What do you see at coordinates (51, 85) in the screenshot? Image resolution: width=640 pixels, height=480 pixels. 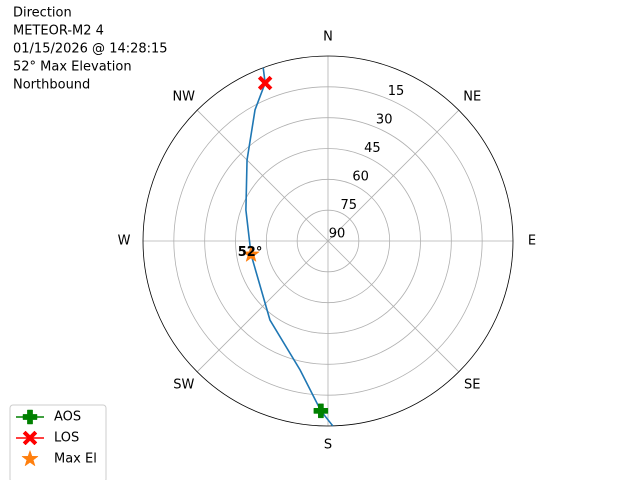 I see `title-line: Northbound` at bounding box center [51, 85].